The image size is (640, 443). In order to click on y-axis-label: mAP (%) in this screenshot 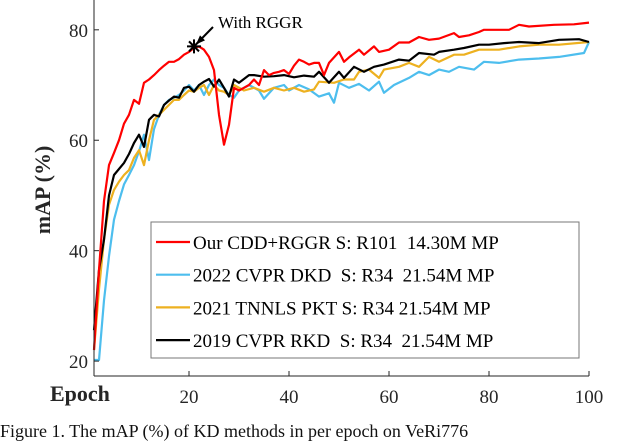, I will do `click(42, 190)`.